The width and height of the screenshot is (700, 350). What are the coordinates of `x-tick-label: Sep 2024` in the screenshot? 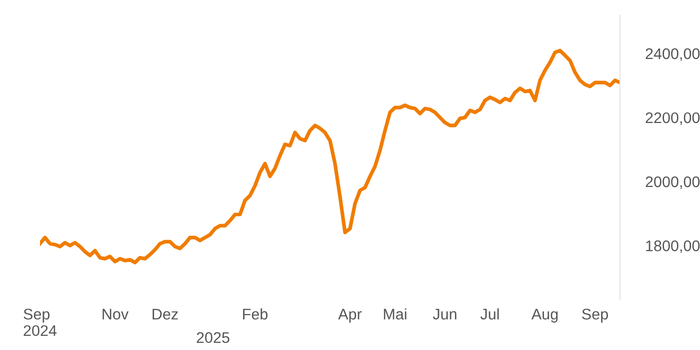 It's located at (40, 322).